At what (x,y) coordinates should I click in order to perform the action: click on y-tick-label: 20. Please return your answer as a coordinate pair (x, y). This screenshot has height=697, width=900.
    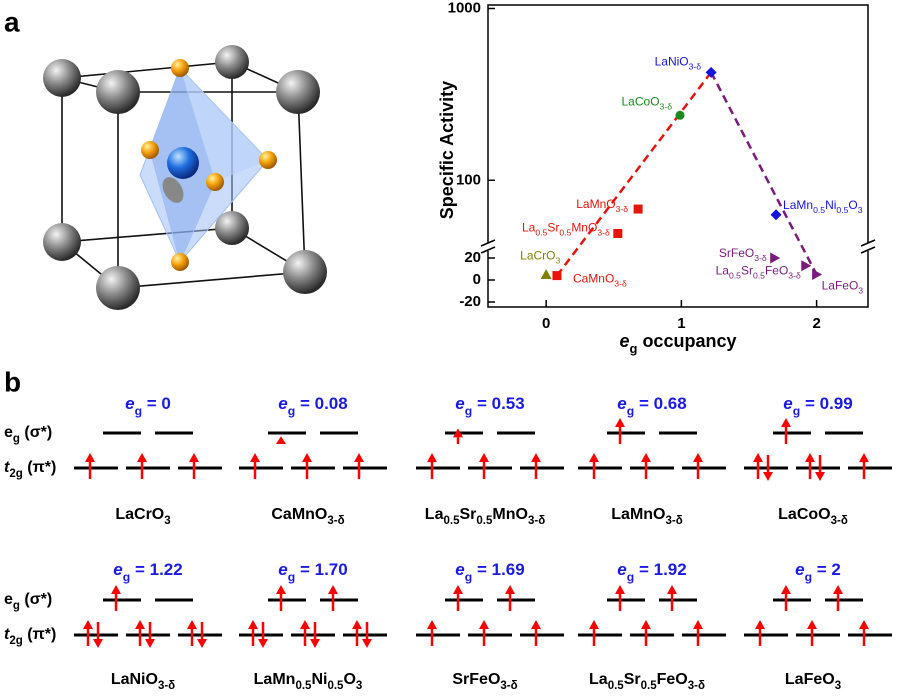
    Looking at the image, I should click on (472, 257).